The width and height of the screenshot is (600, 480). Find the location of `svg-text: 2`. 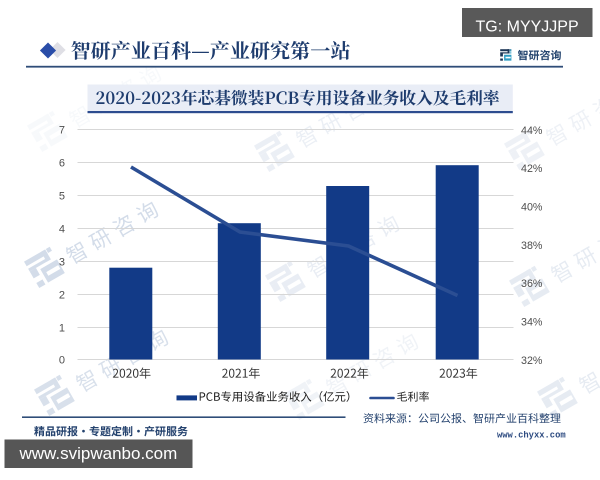

svg-text: 2 is located at coordinates (62, 295).